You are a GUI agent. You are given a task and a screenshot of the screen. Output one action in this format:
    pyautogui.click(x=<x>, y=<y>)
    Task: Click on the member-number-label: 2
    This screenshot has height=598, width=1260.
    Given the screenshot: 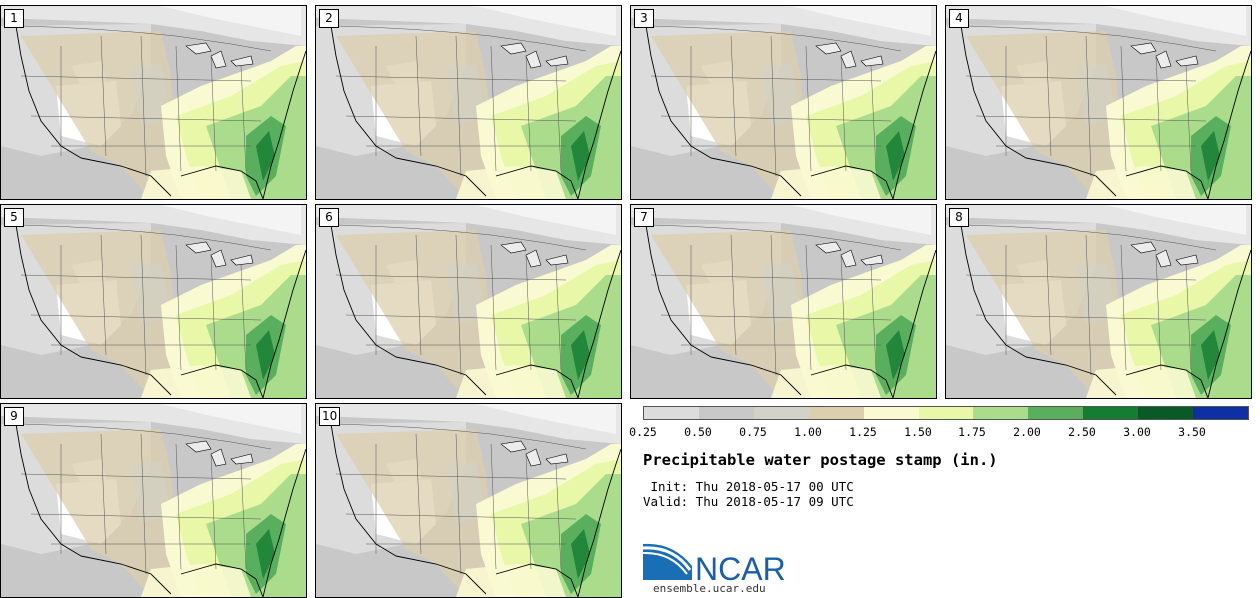 What is the action you would take?
    pyautogui.click(x=329, y=18)
    